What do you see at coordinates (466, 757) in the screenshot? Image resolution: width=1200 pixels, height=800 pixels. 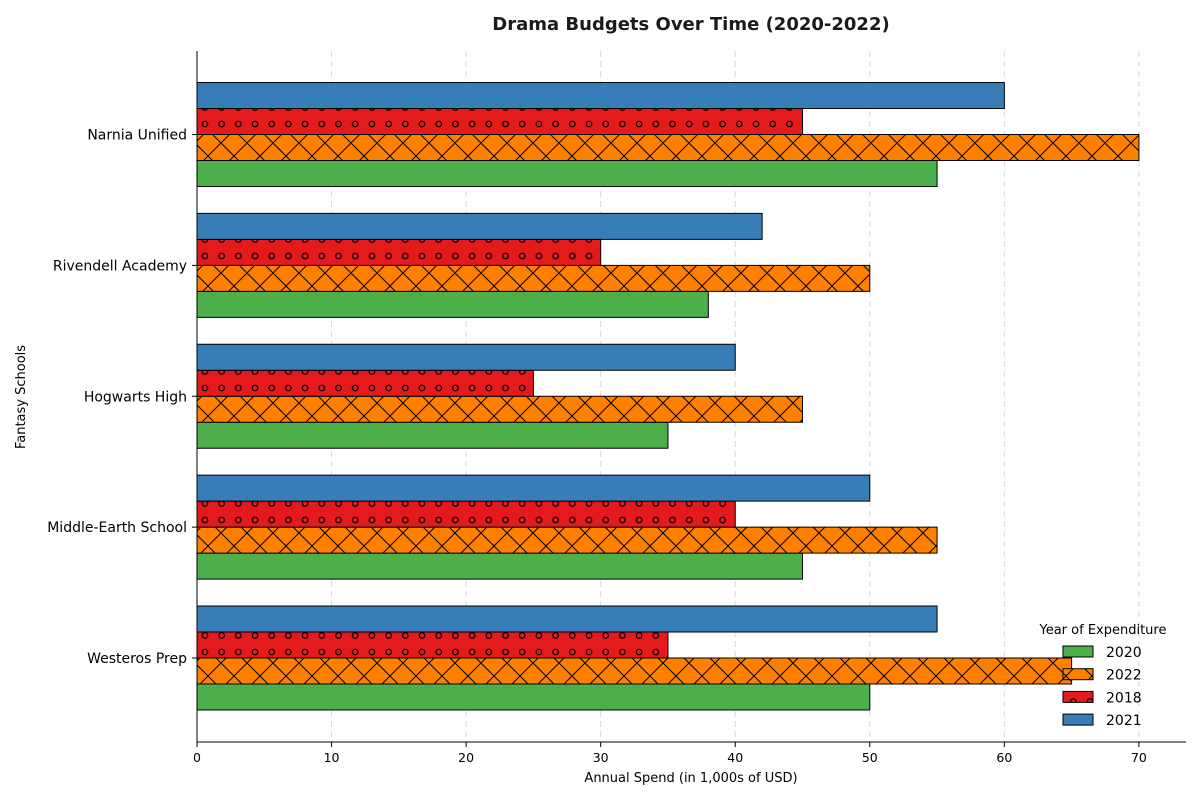 I see `x-tick-label: 20` at bounding box center [466, 757].